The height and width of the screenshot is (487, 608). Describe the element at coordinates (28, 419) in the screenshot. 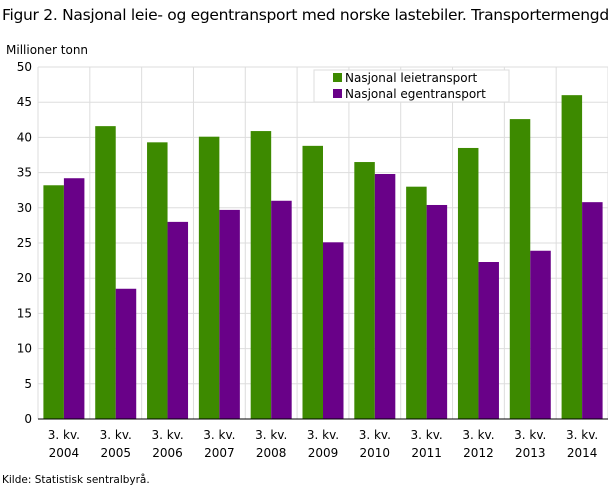

I see `y-tick-label: 0` at that location.